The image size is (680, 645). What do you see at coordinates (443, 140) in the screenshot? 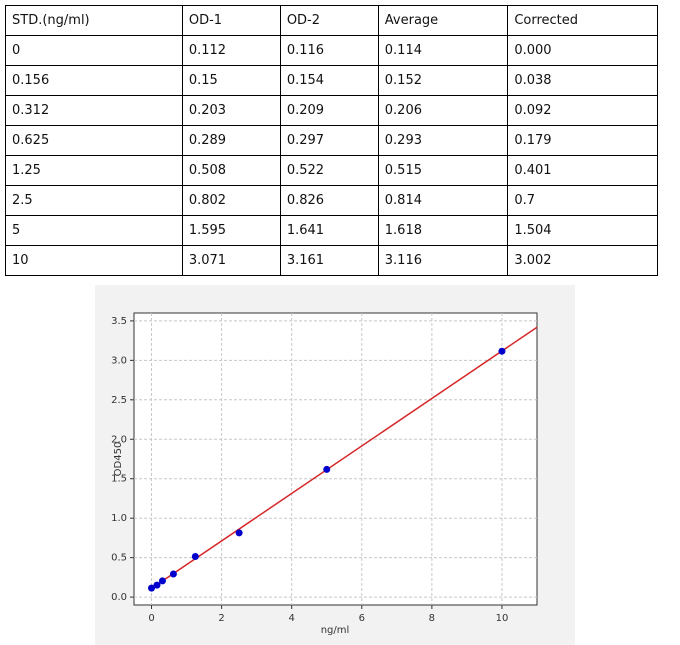
I see `table-cell: 0.293` at bounding box center [443, 140].